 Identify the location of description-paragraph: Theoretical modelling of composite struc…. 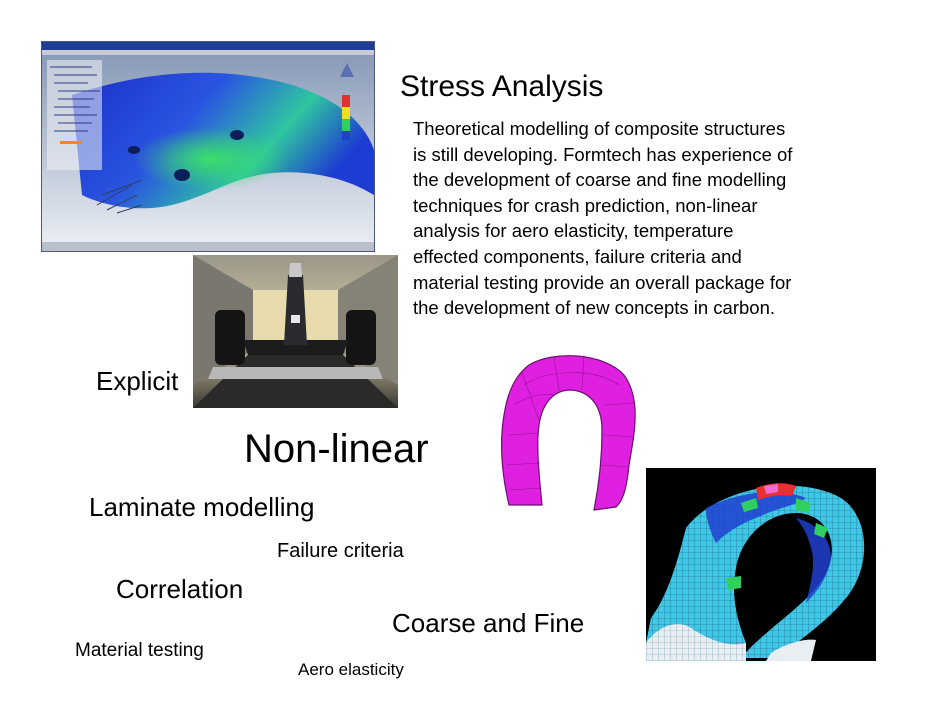
(648, 218).